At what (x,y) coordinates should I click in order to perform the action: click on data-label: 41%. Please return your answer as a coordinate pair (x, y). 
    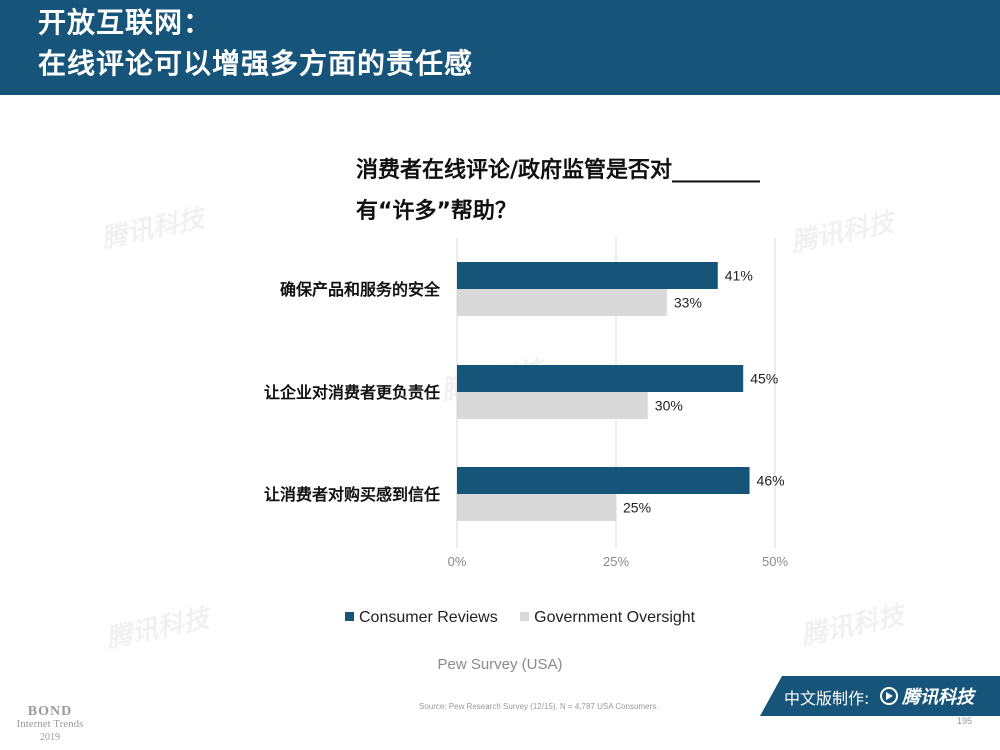
    Looking at the image, I should click on (739, 276).